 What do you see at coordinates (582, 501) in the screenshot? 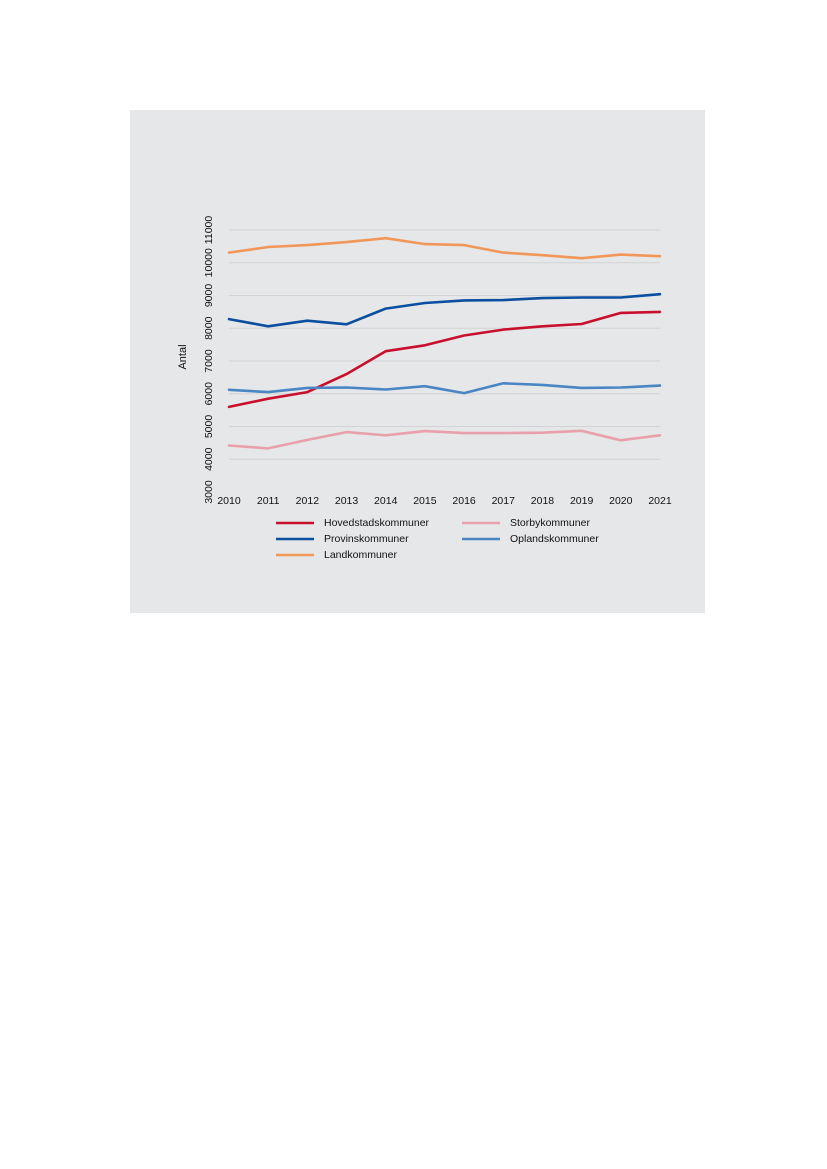
I see `x-tick-label: 2019` at bounding box center [582, 501].